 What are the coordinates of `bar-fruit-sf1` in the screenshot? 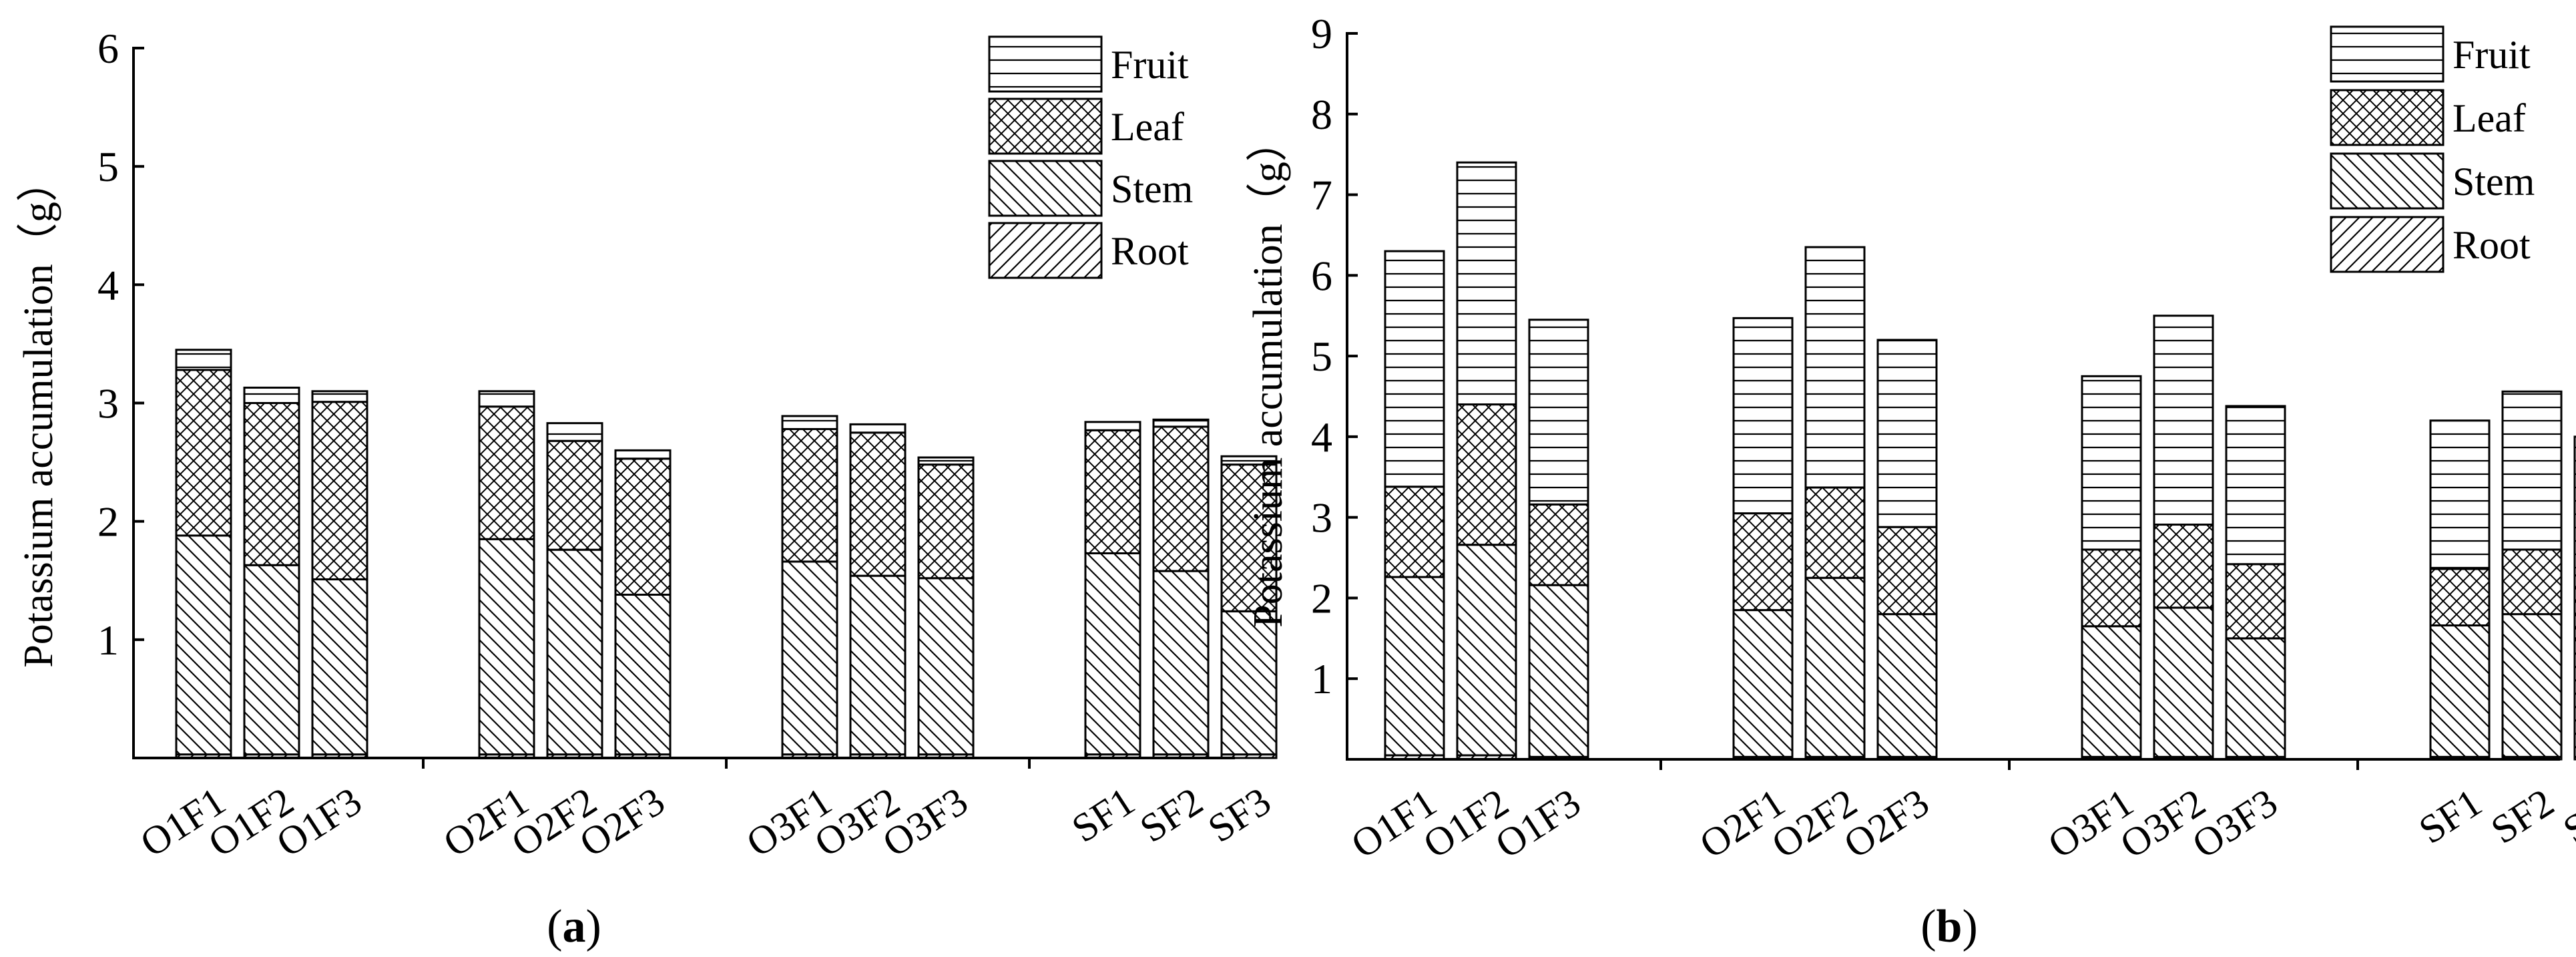 It's located at (2460, 494).